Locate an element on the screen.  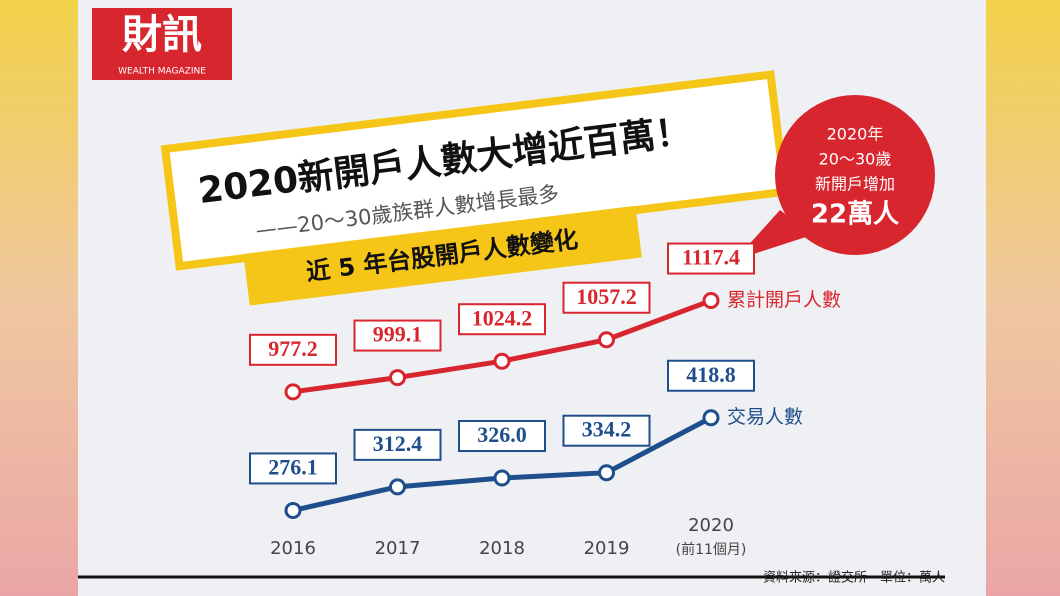
logo-box is located at coordinates (162, 44).